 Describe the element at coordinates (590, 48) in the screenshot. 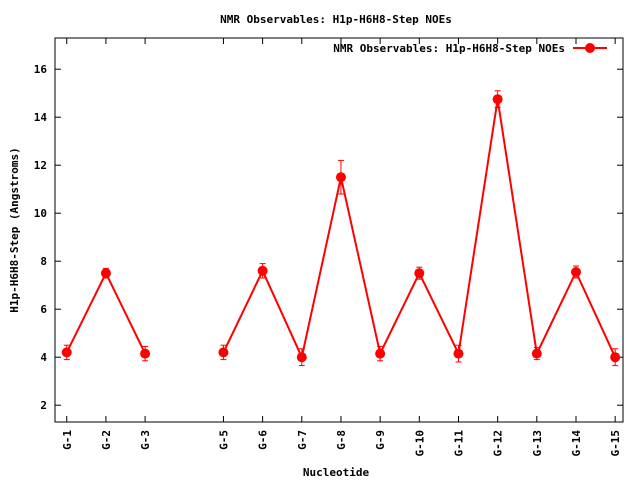

I see `legend-marker-sample` at that location.